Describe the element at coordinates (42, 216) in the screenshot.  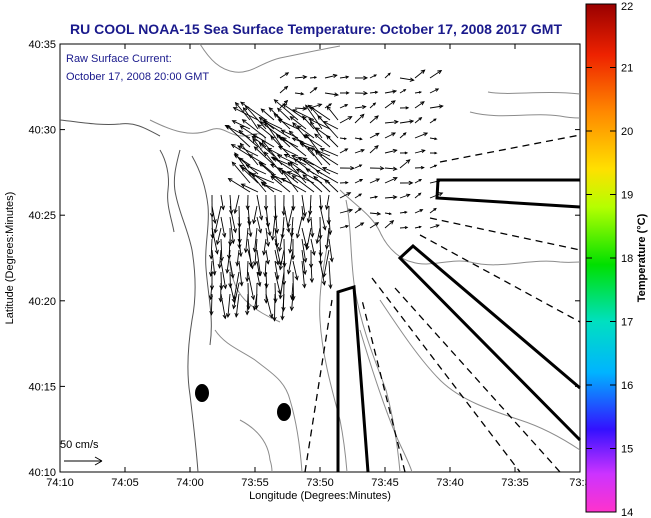
I see `y-tick-label: 40:25` at that location.